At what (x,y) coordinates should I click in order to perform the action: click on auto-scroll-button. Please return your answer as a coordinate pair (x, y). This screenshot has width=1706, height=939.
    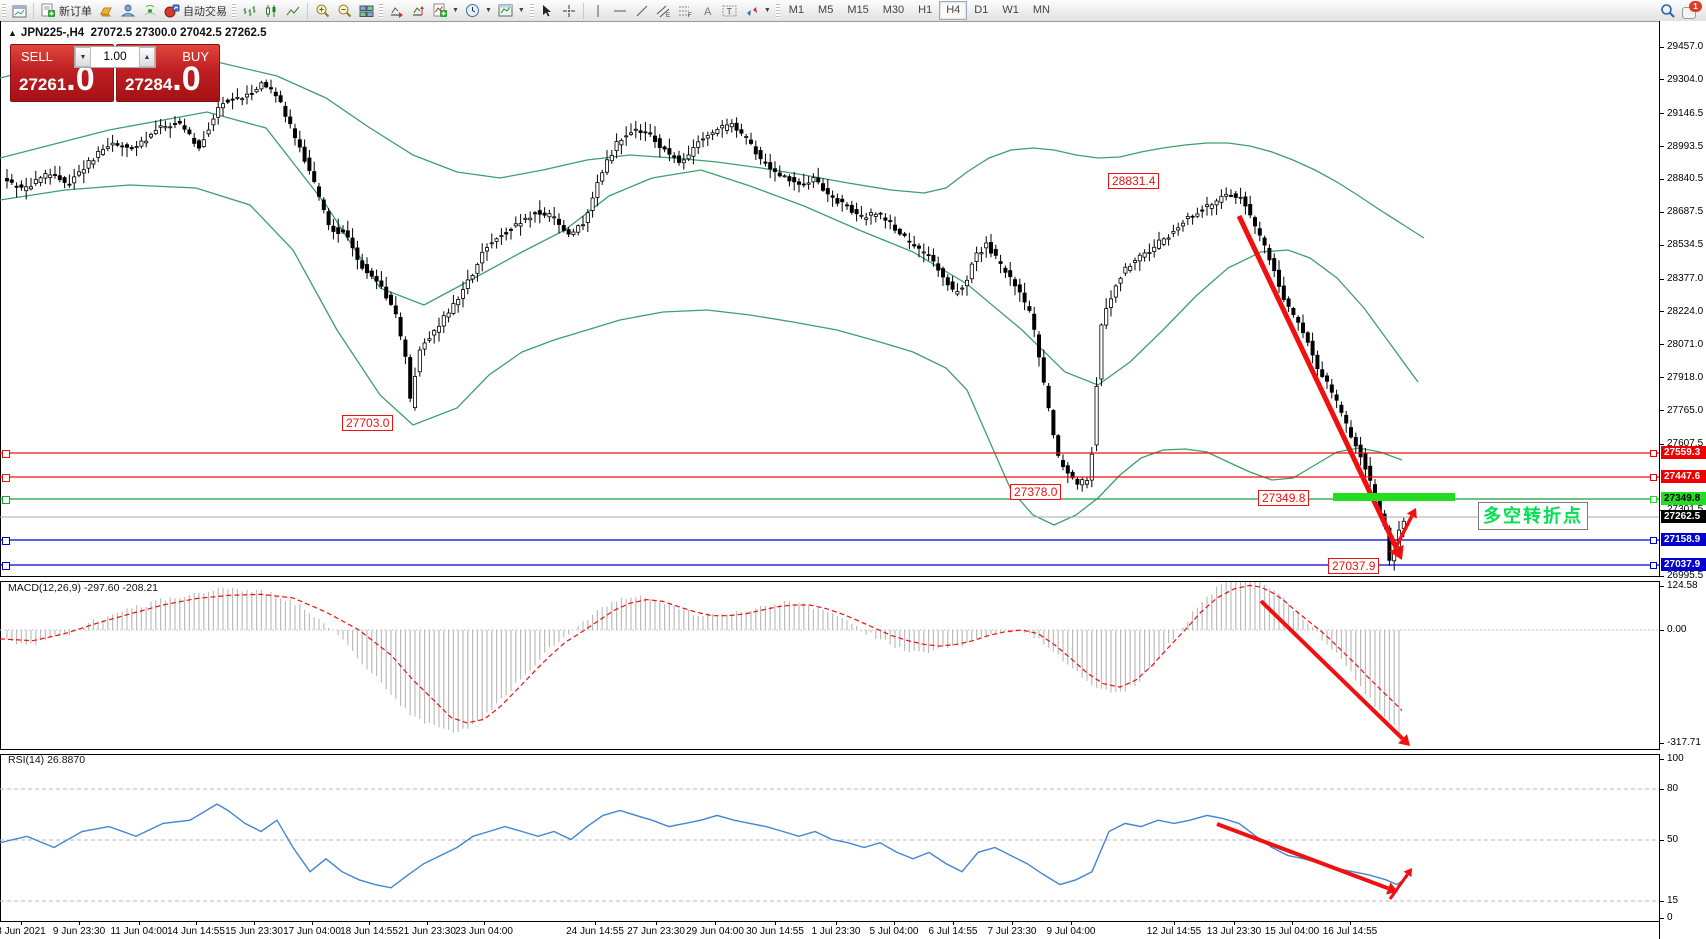
    Looking at the image, I should click on (396, 10).